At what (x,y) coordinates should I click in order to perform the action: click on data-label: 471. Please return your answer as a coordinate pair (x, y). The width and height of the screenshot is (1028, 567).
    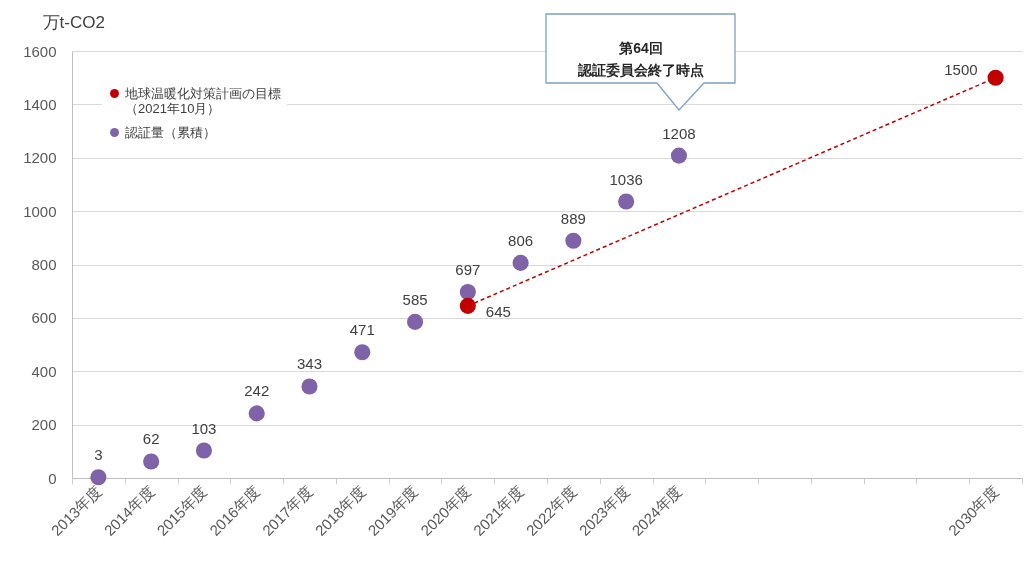
    Looking at the image, I should click on (362, 330).